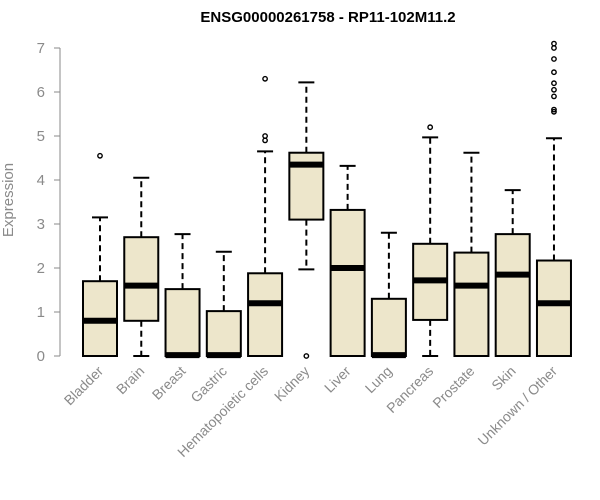  Describe the element at coordinates (8, 200) in the screenshot. I see `y-axis-label: Expression` at that location.